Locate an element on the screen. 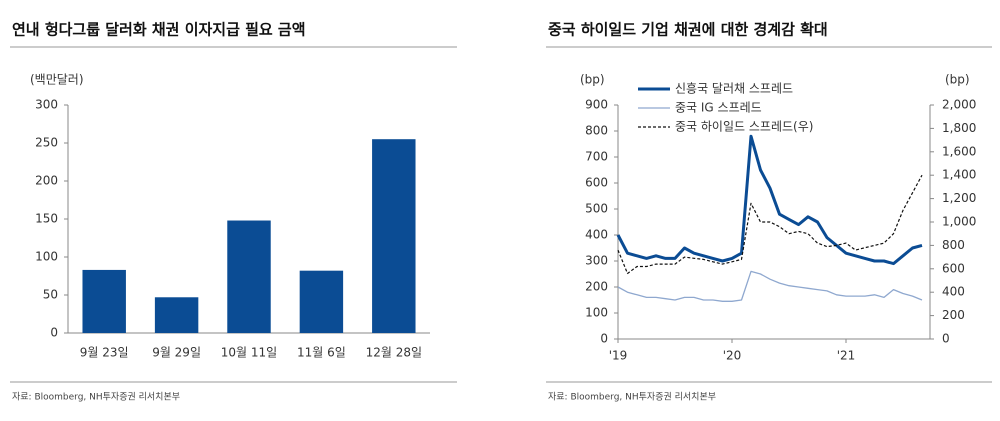 This screenshot has height=421, width=1000. x-tick-label: '19 is located at coordinates (618, 356).